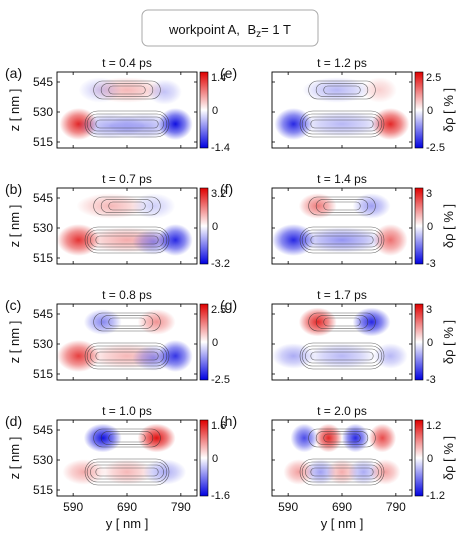 Image resolution: width=463 pixels, height=550 pixels. Describe the element at coordinates (258, 34) in the screenshot. I see `title-field-sub: z` at that location.